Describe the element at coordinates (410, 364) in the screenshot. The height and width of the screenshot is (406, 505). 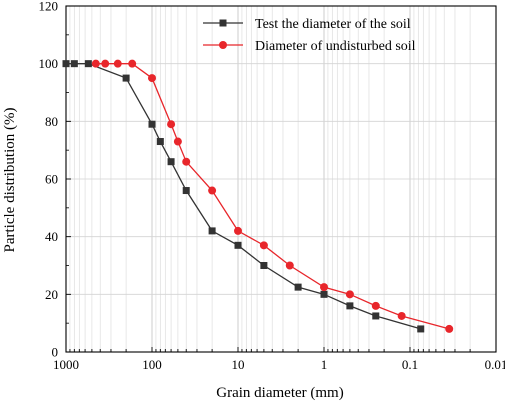
I see `x-tick-label: 0.1` at that location.